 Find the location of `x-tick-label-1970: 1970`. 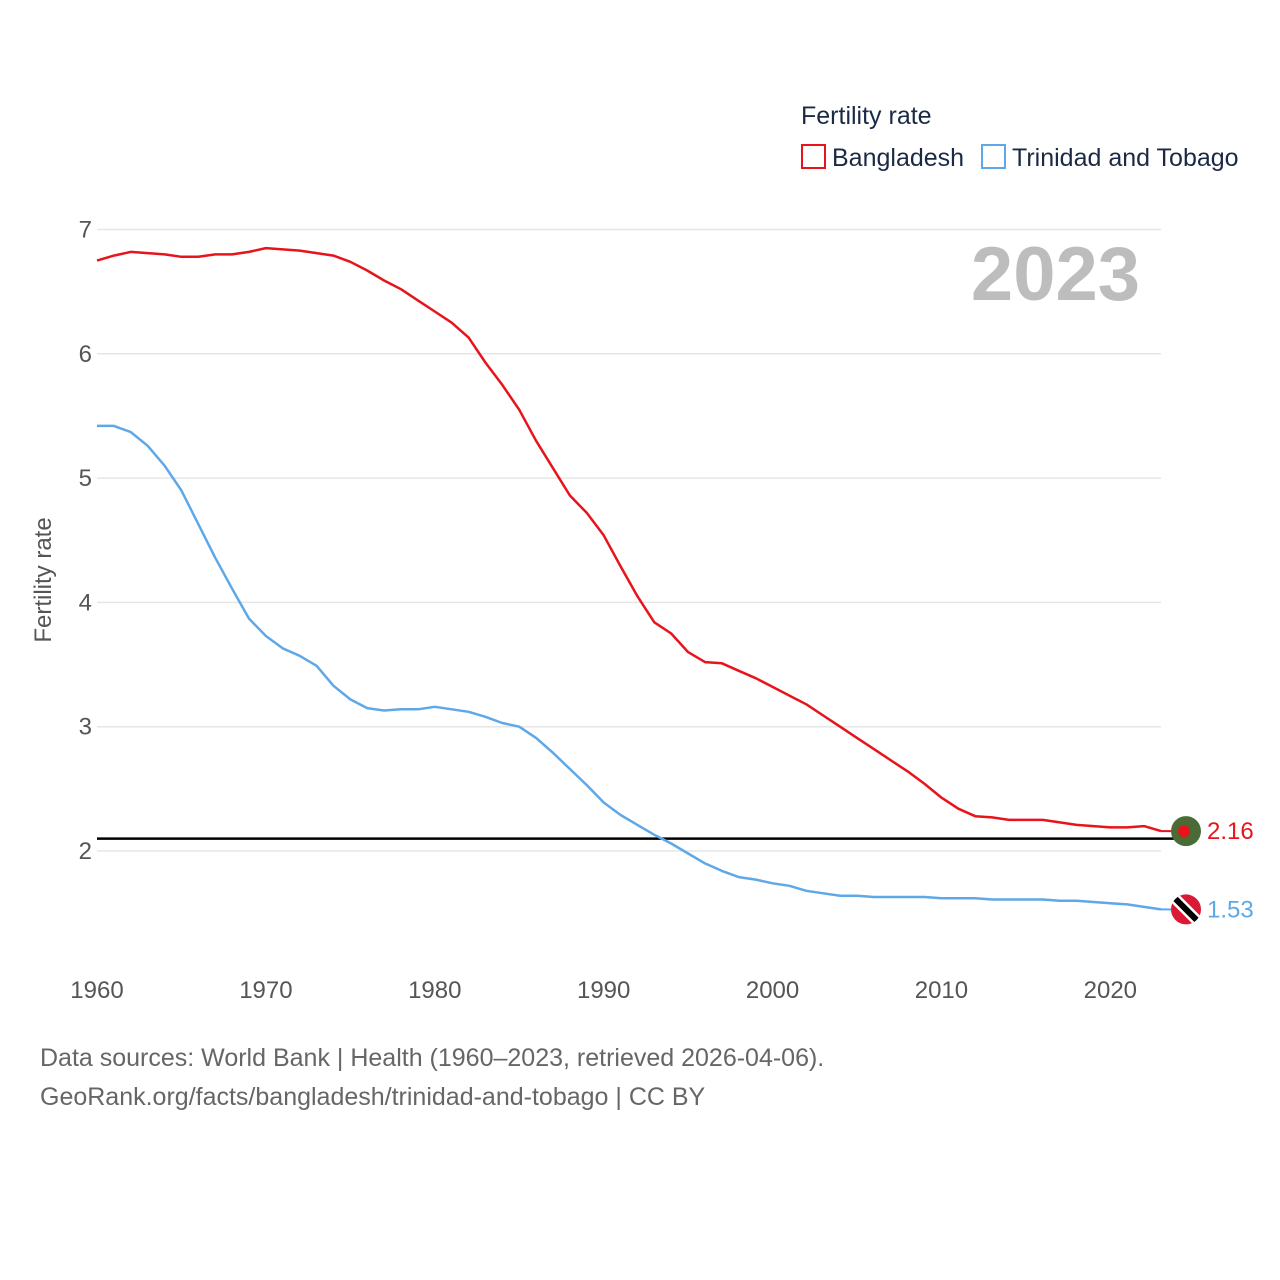

x-tick-label-1970: 1970 is located at coordinates (265, 990).